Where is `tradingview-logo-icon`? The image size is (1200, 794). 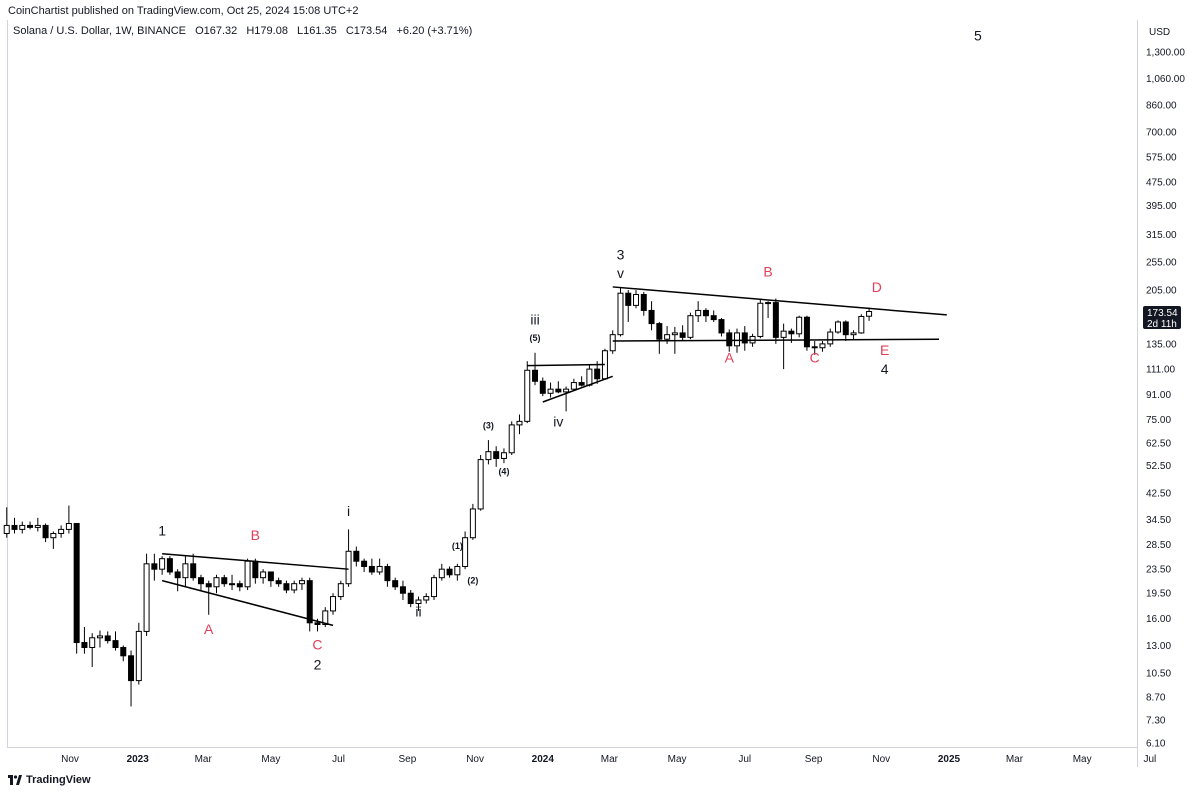 tradingview-logo-icon is located at coordinates (15, 780).